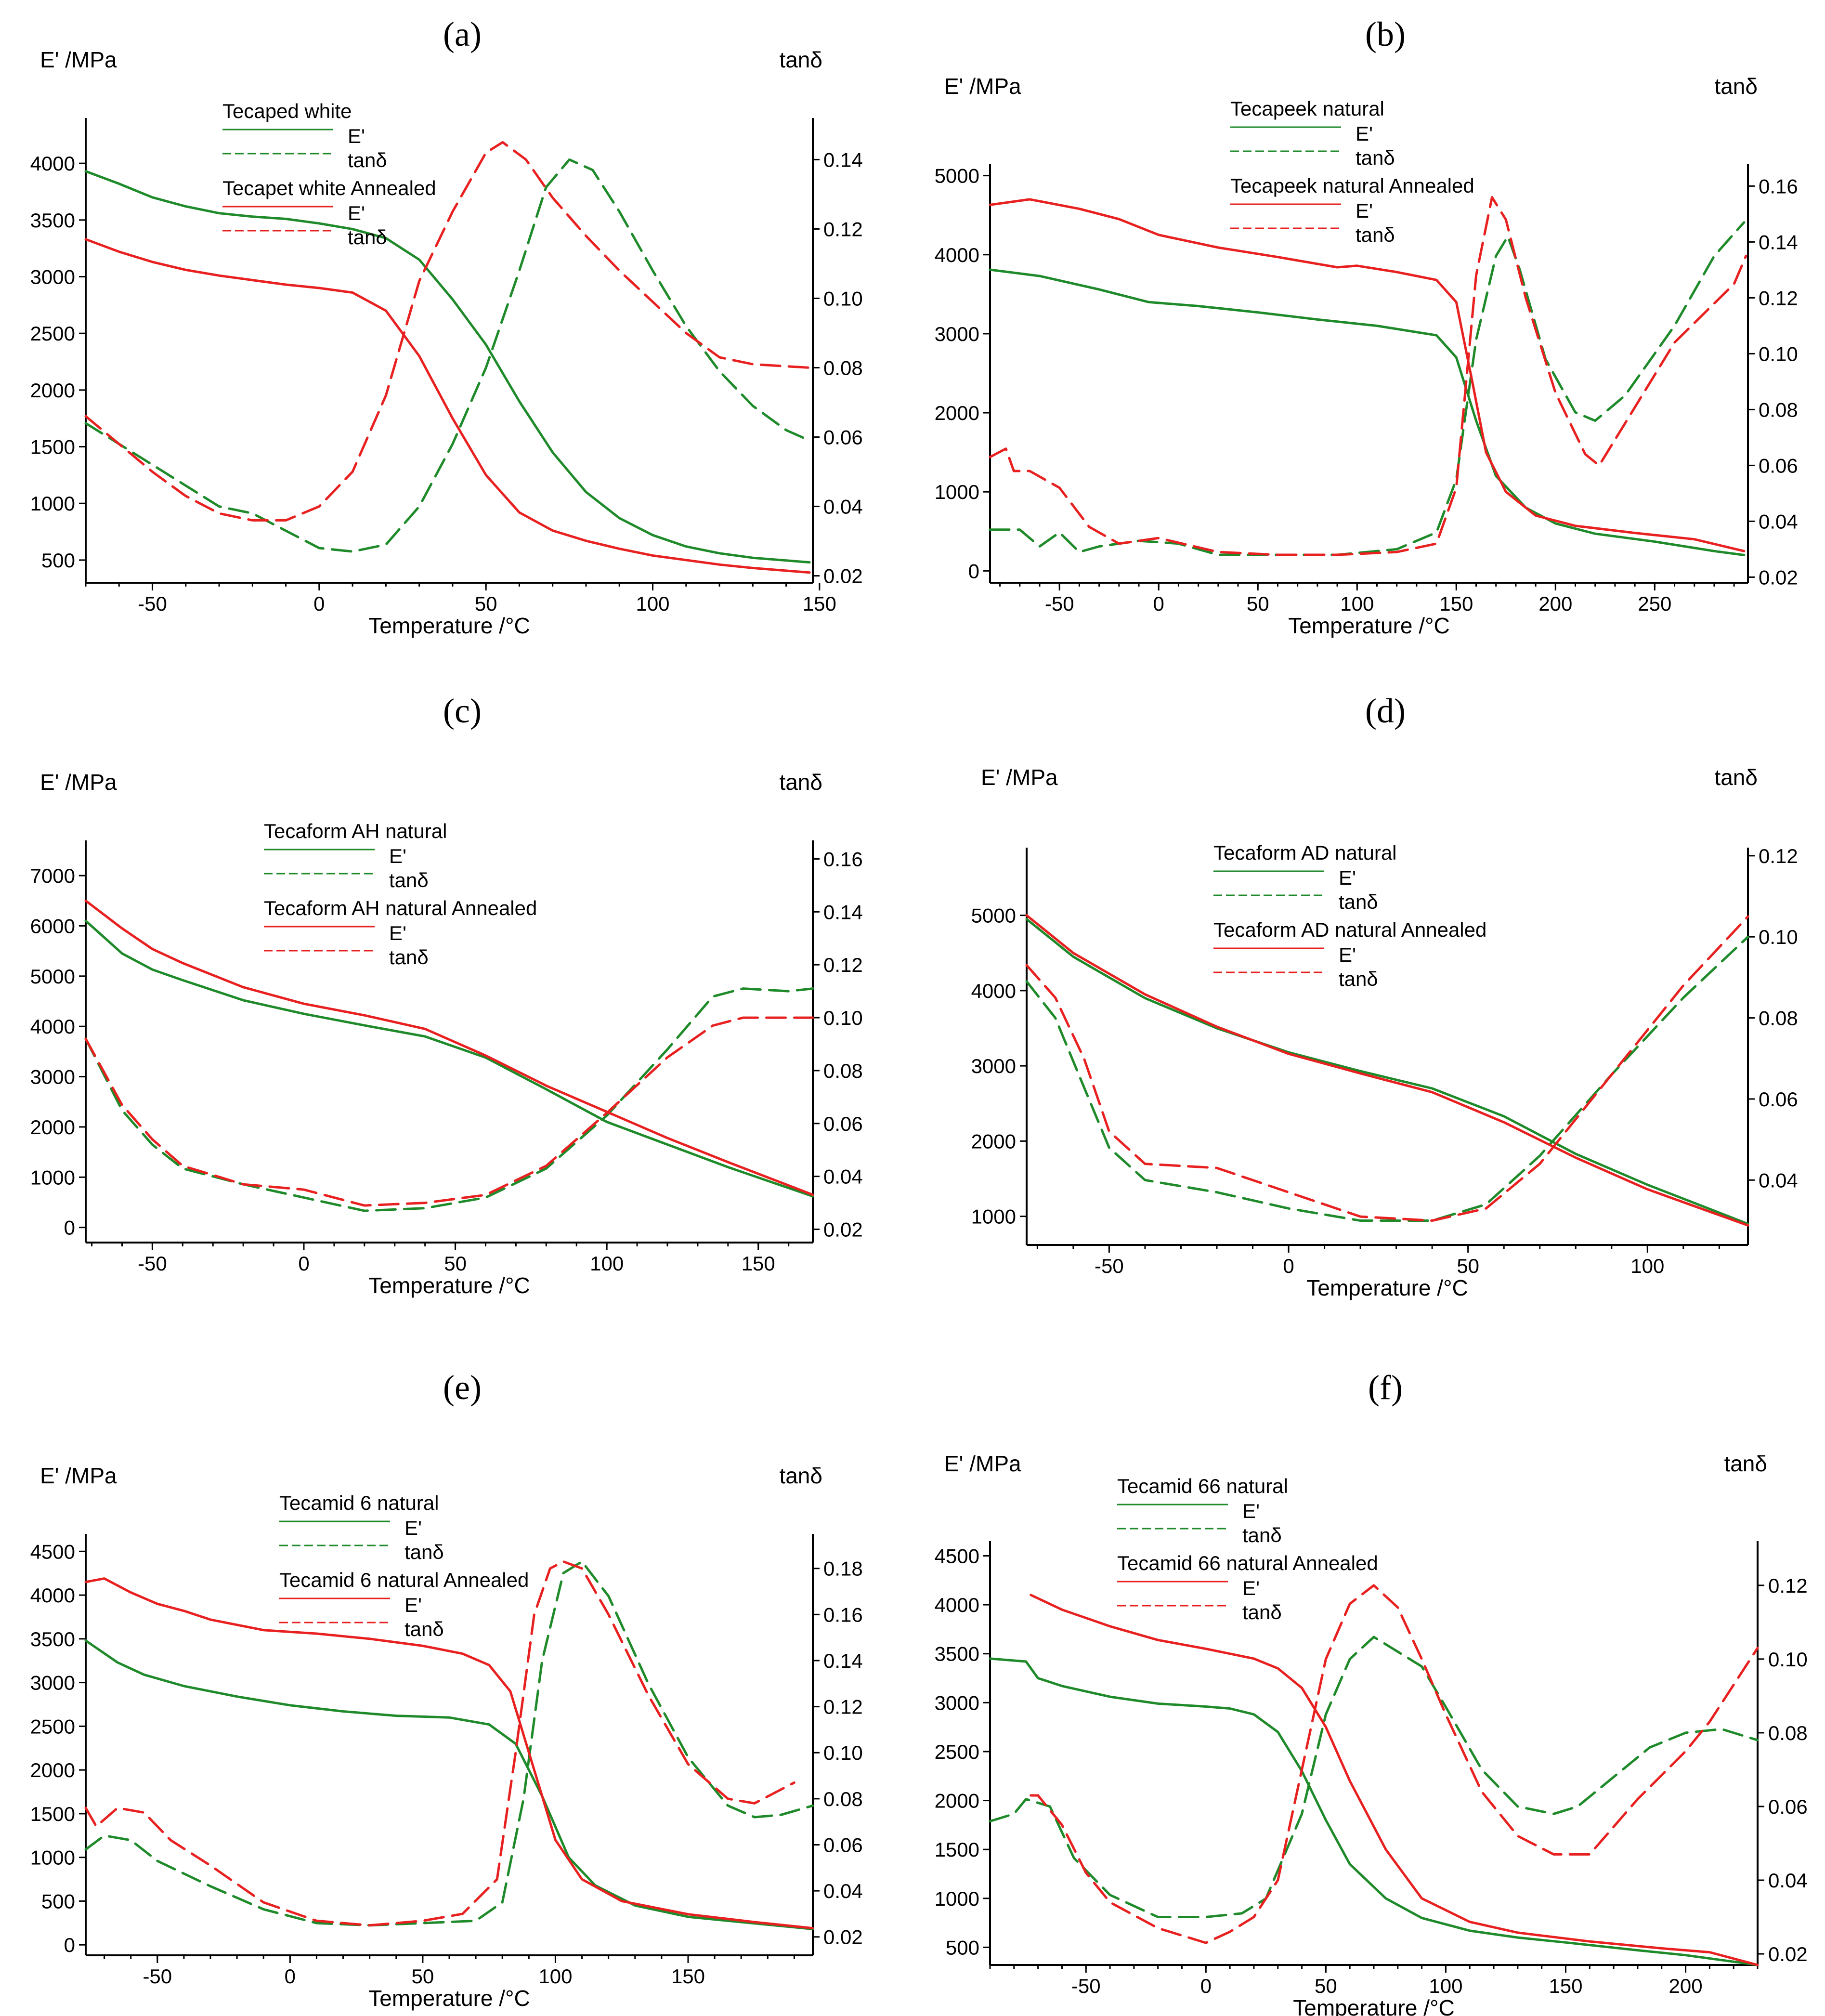 The height and width of the screenshot is (2016, 1825). What do you see at coordinates (1307, 108) in the screenshot?
I see `legend-group-title: Tecapeek natural` at bounding box center [1307, 108].